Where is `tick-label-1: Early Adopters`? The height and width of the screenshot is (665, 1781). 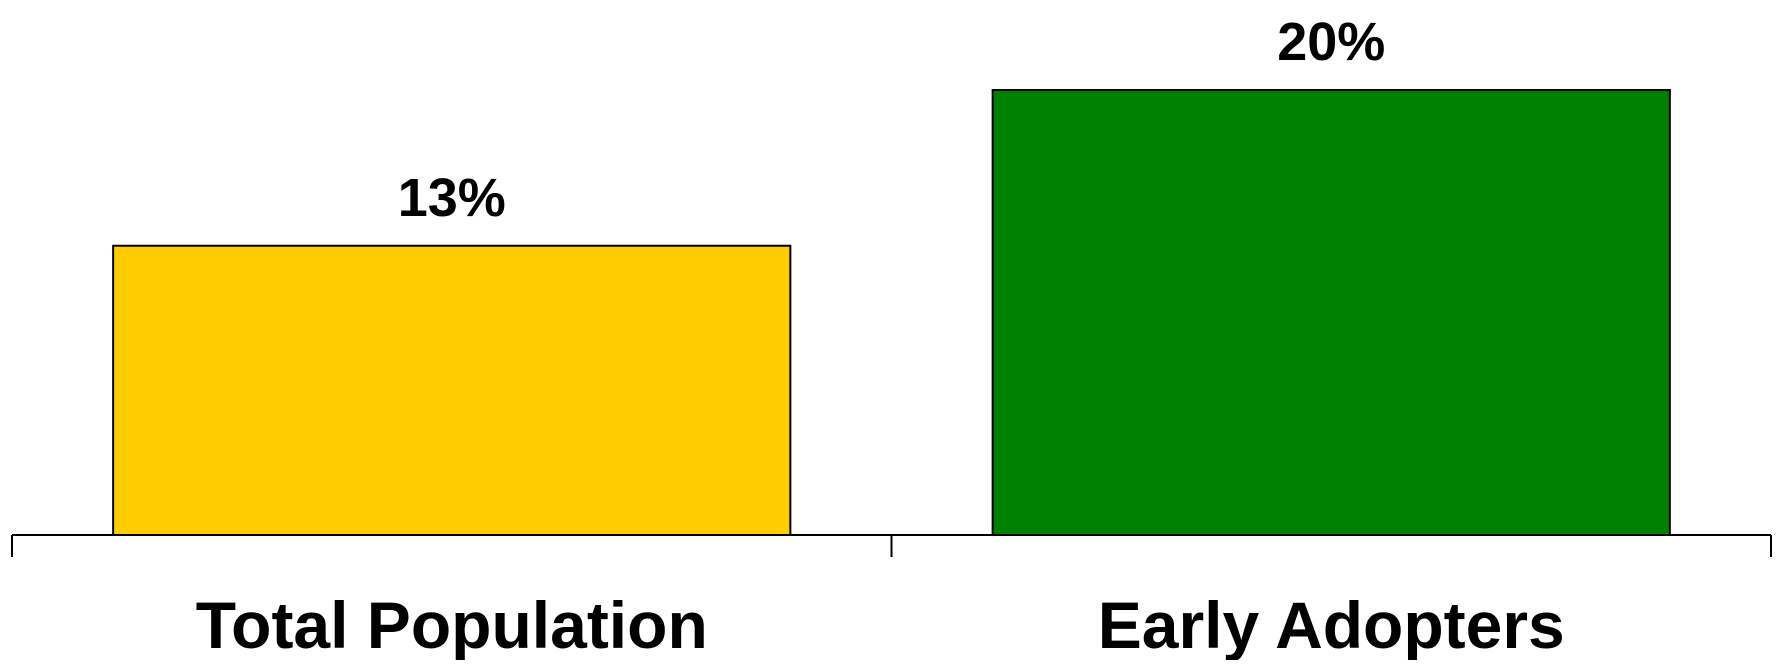 tick-label-1: Early Adopters is located at coordinates (1331, 624).